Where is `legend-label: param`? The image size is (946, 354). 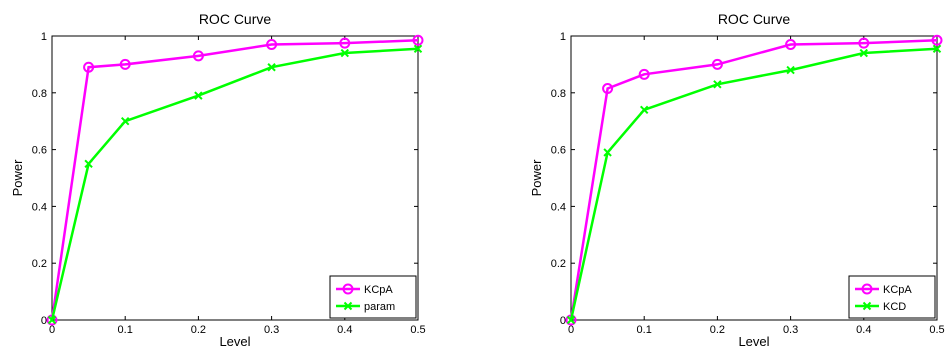
legend-label: param is located at coordinates (379, 307).